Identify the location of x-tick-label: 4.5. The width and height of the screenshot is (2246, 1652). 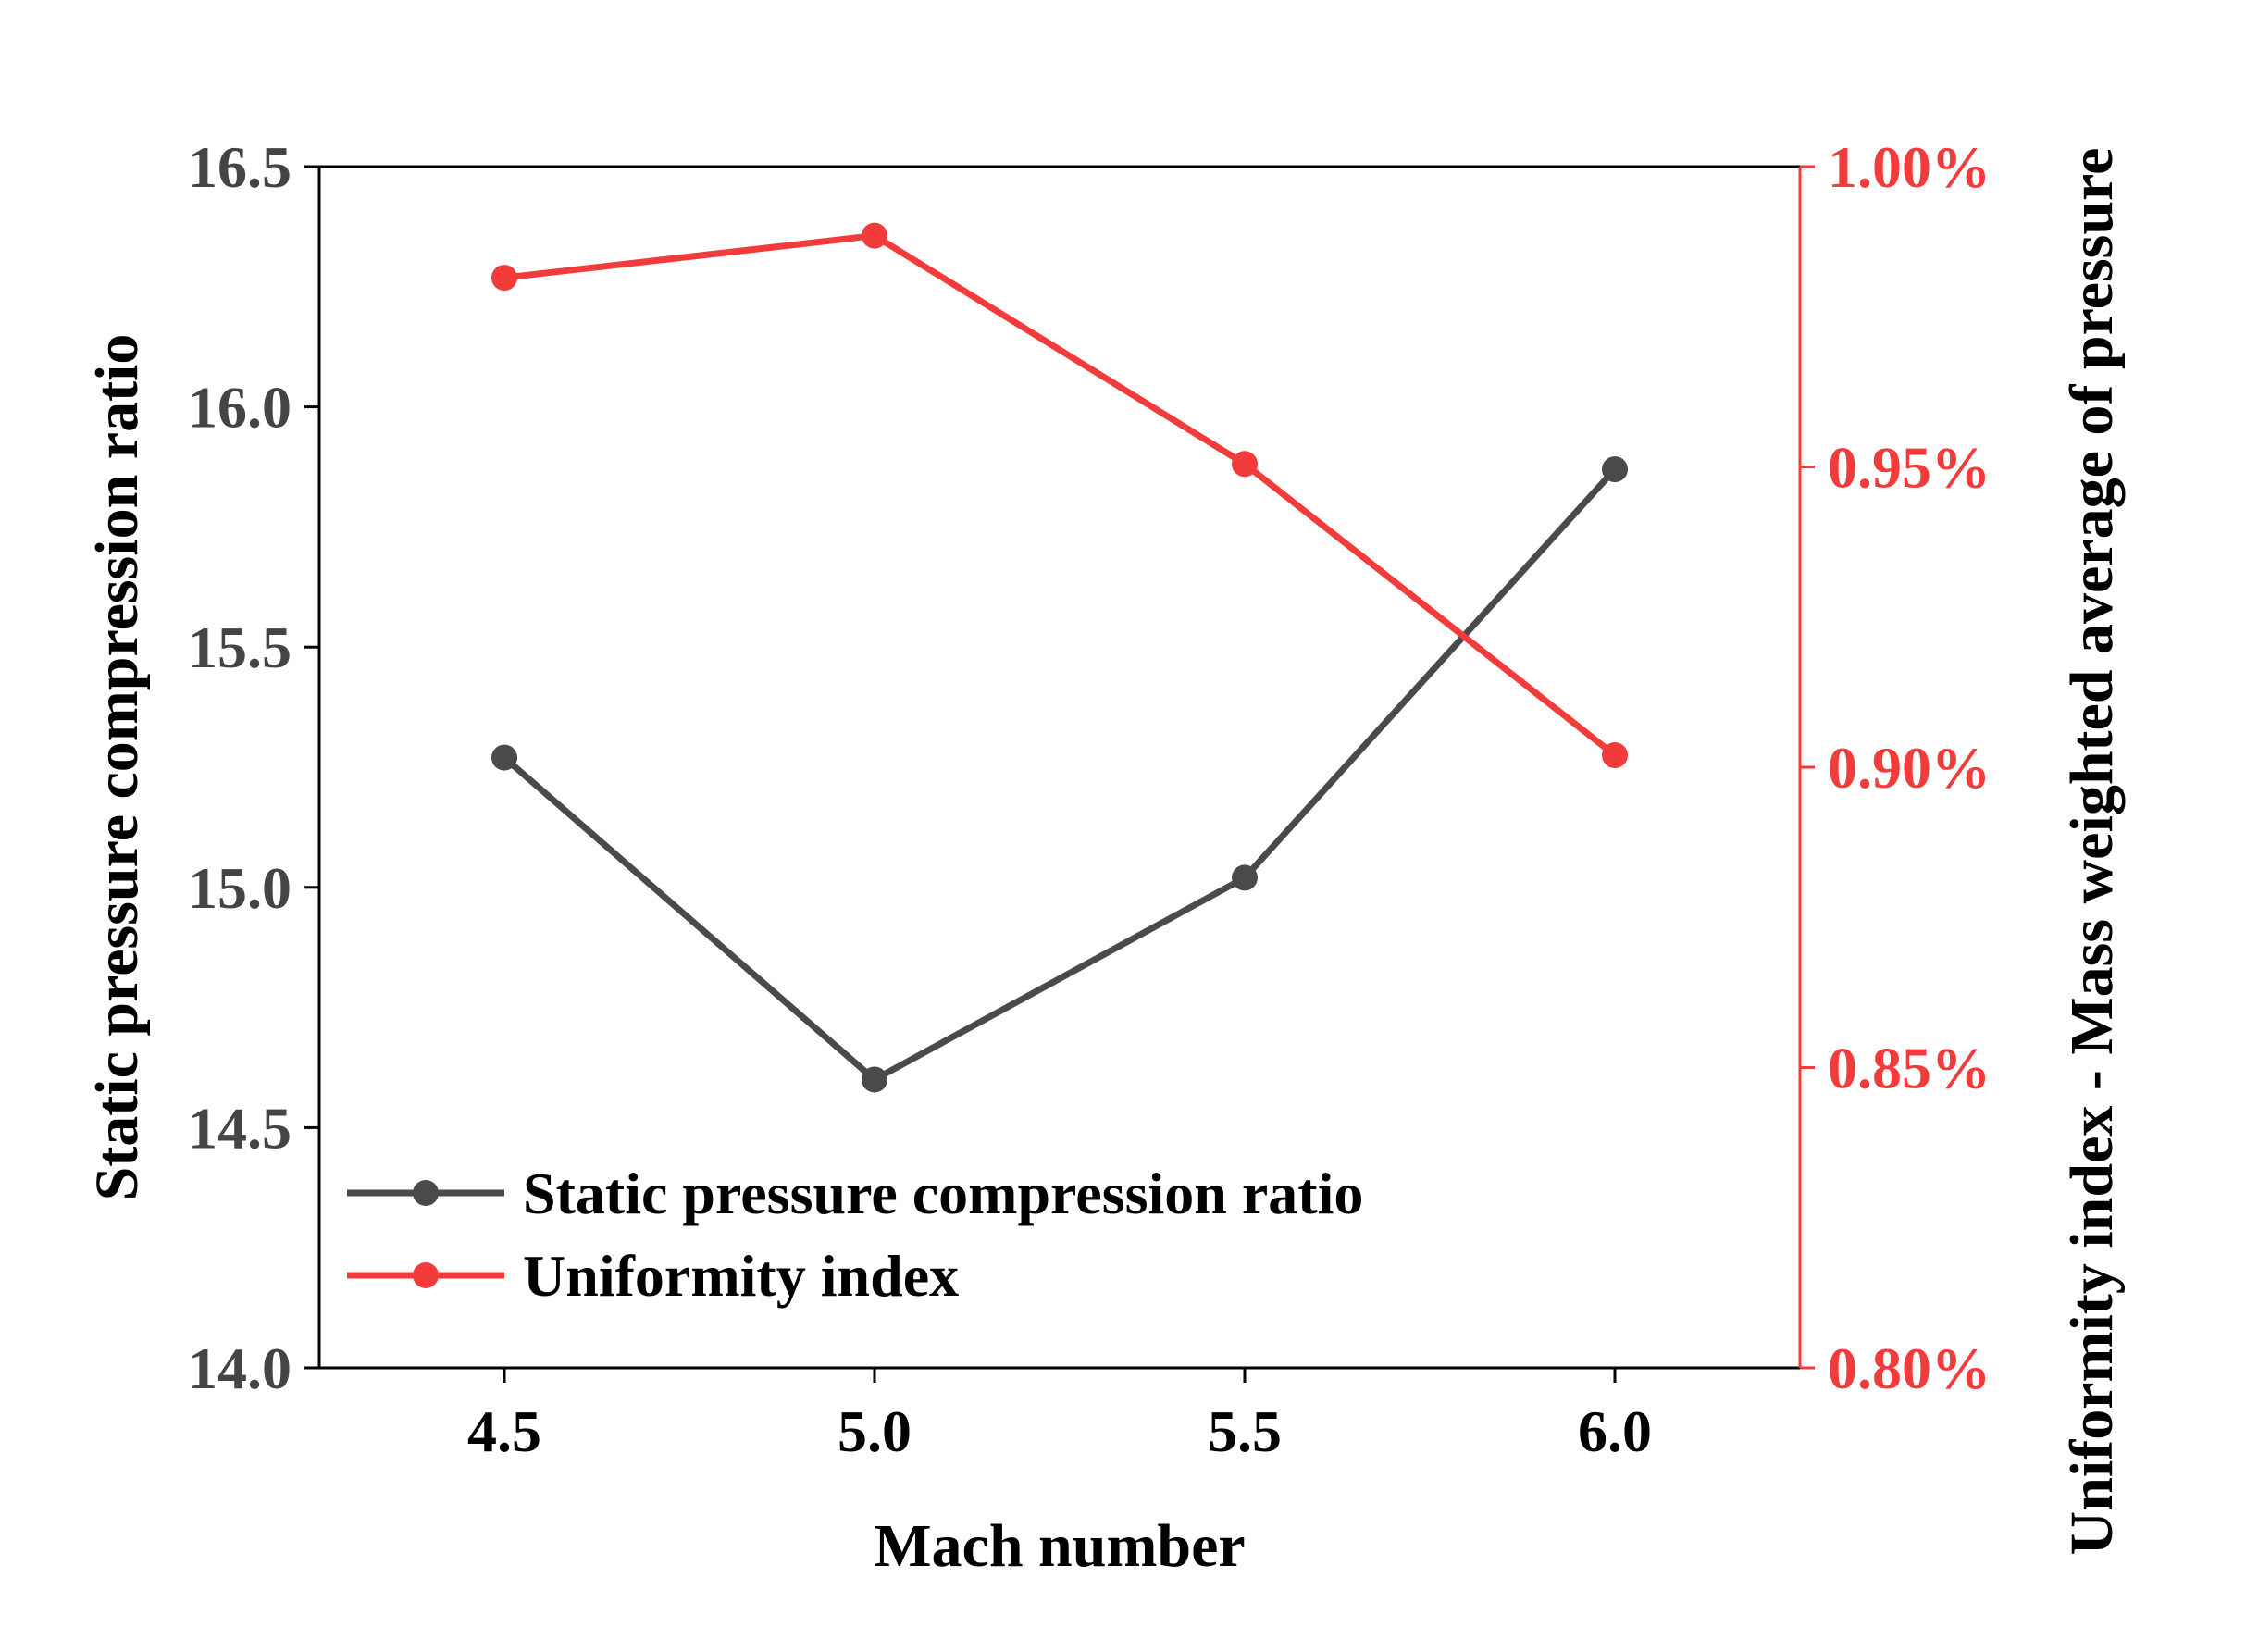
(504, 1431).